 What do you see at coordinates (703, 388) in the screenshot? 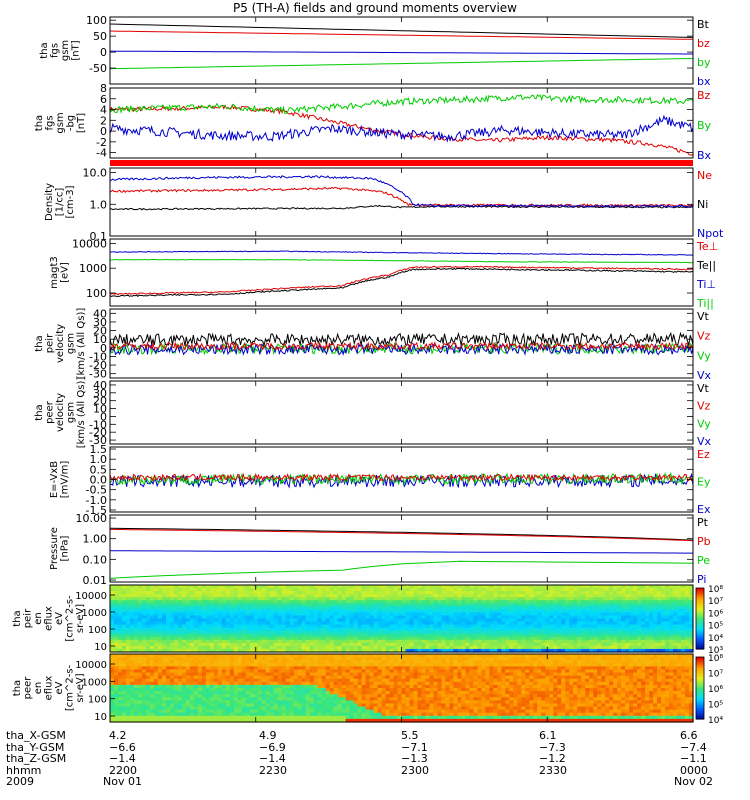
I see `legend-entry: Vt` at bounding box center [703, 388].